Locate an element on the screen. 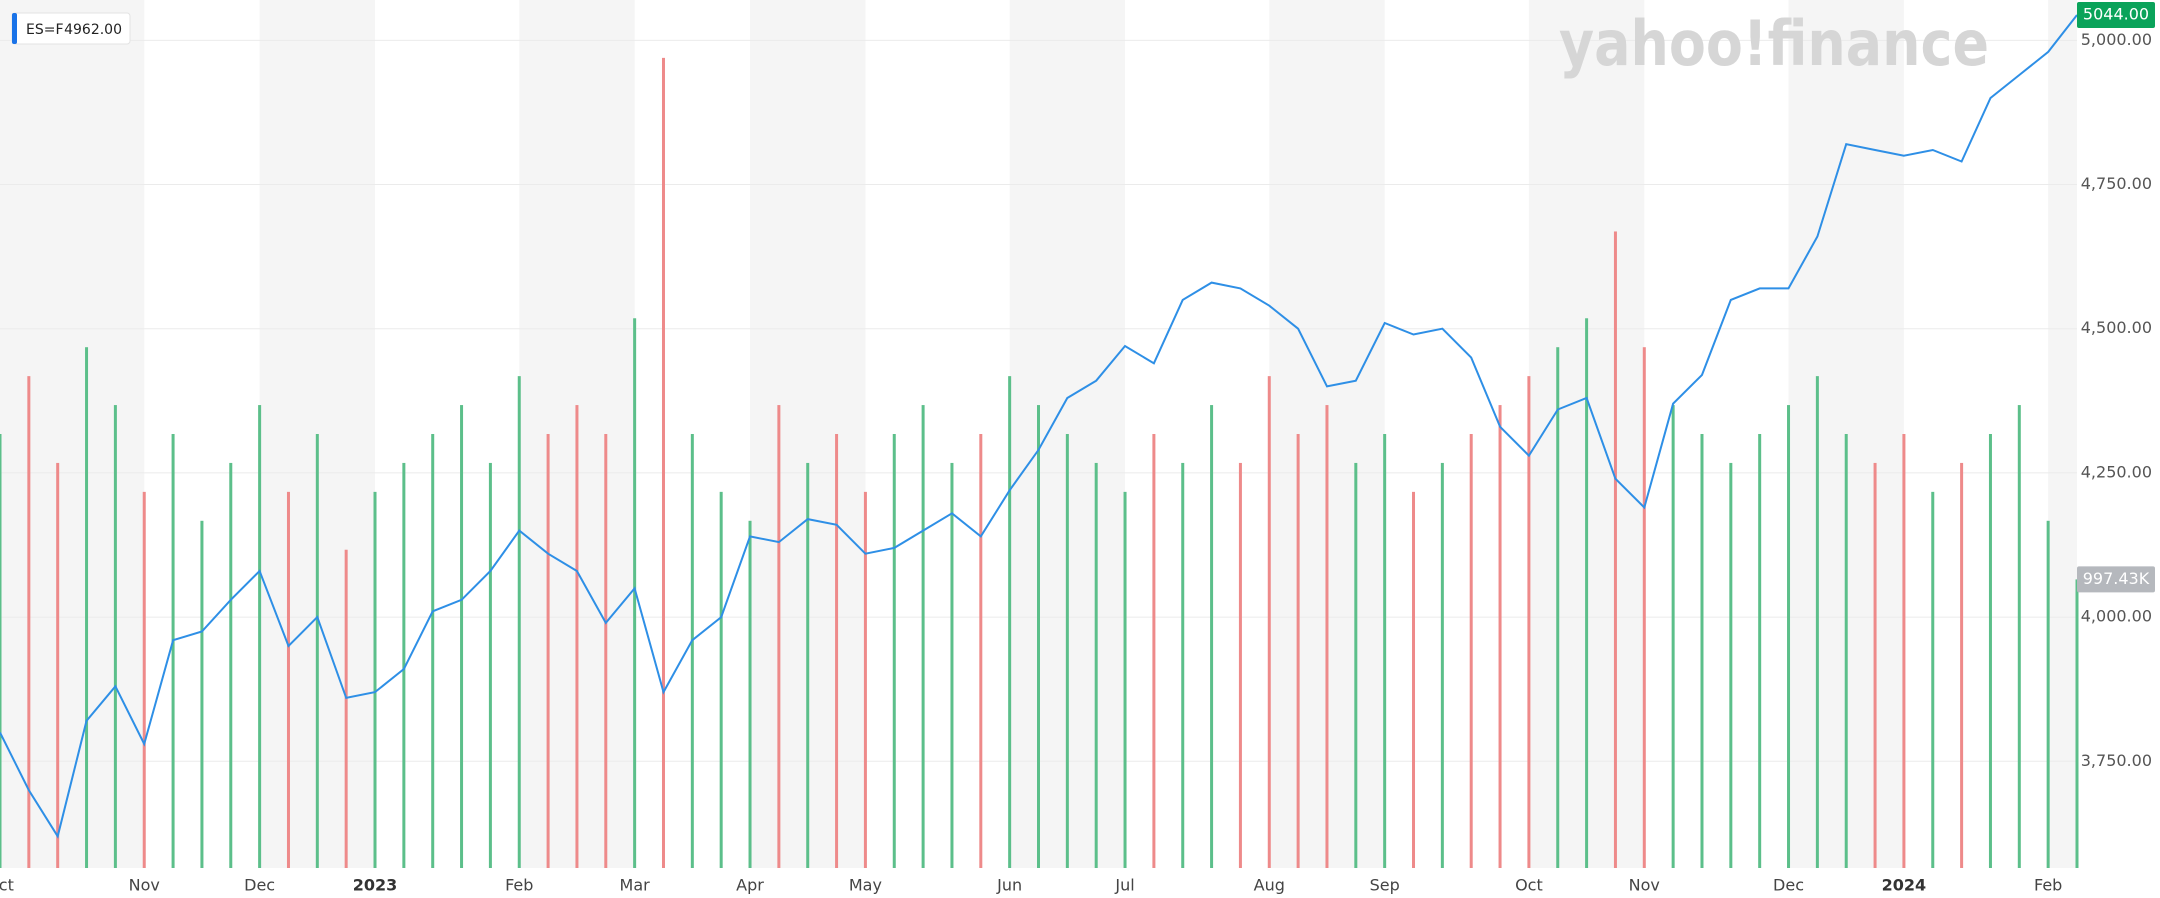 The height and width of the screenshot is (898, 2160). y-tick-label: 5,000.00 is located at coordinates (2116, 39).